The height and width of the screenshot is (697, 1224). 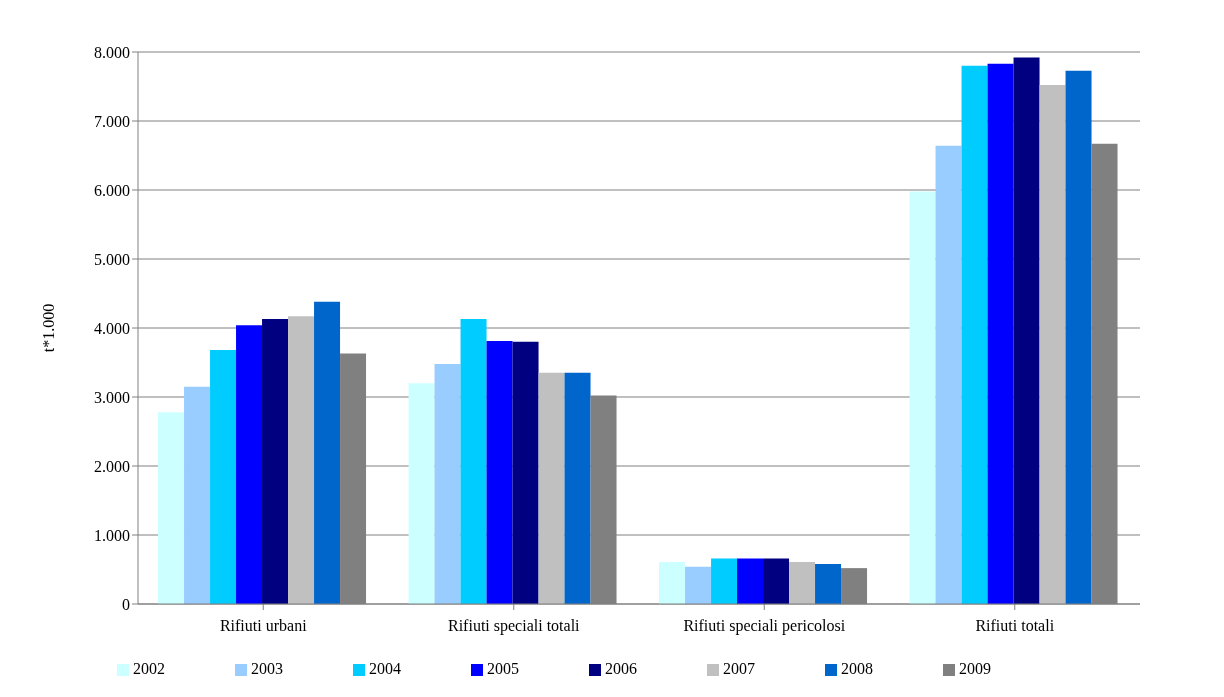 What do you see at coordinates (112, 259) in the screenshot?
I see `y-tick-label: 5.000` at bounding box center [112, 259].